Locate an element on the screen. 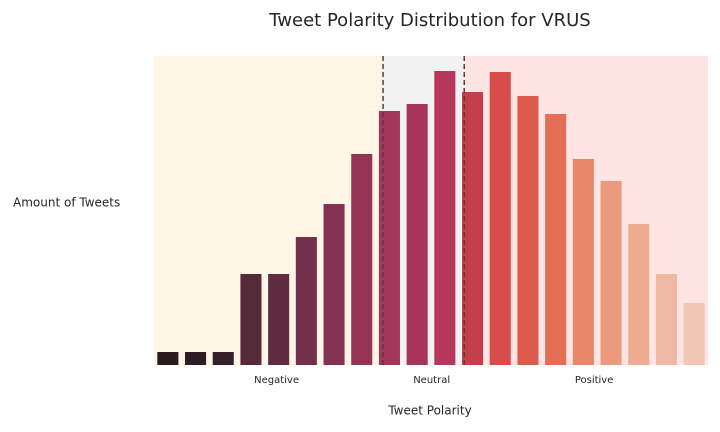  x-tick-label: Neutral is located at coordinates (431, 380).